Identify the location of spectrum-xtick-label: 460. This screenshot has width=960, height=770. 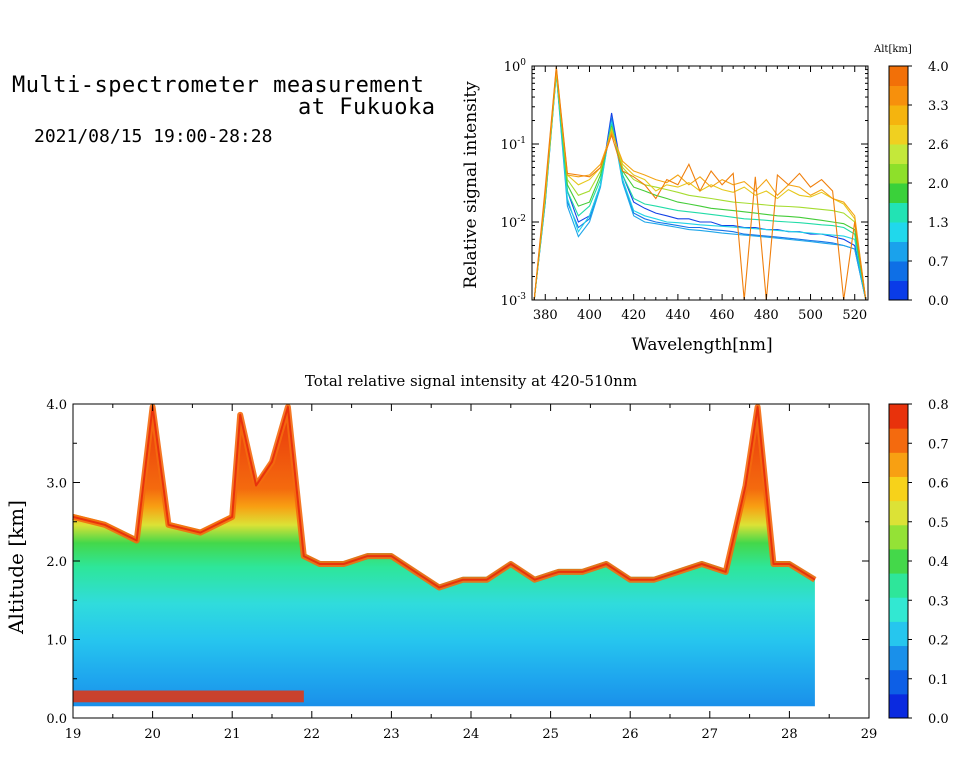
(722, 315).